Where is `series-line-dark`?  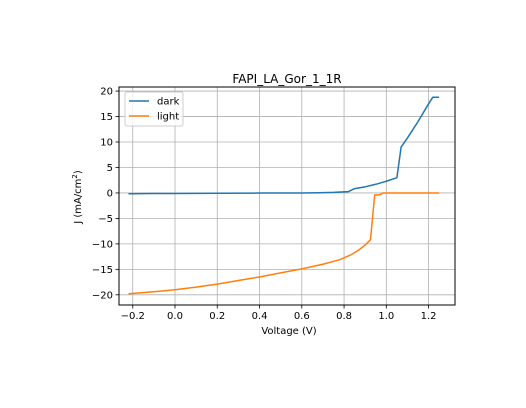 series-line-dark is located at coordinates (284, 145).